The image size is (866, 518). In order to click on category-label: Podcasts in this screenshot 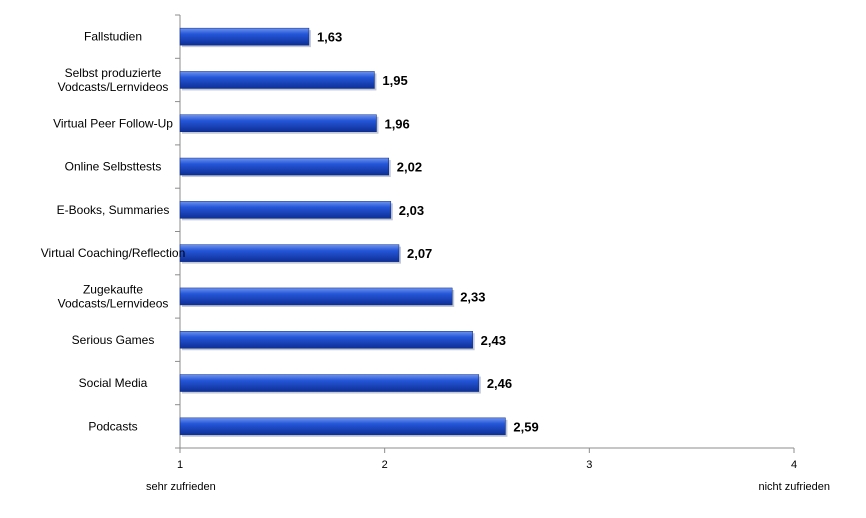, I will do `click(112, 426)`.